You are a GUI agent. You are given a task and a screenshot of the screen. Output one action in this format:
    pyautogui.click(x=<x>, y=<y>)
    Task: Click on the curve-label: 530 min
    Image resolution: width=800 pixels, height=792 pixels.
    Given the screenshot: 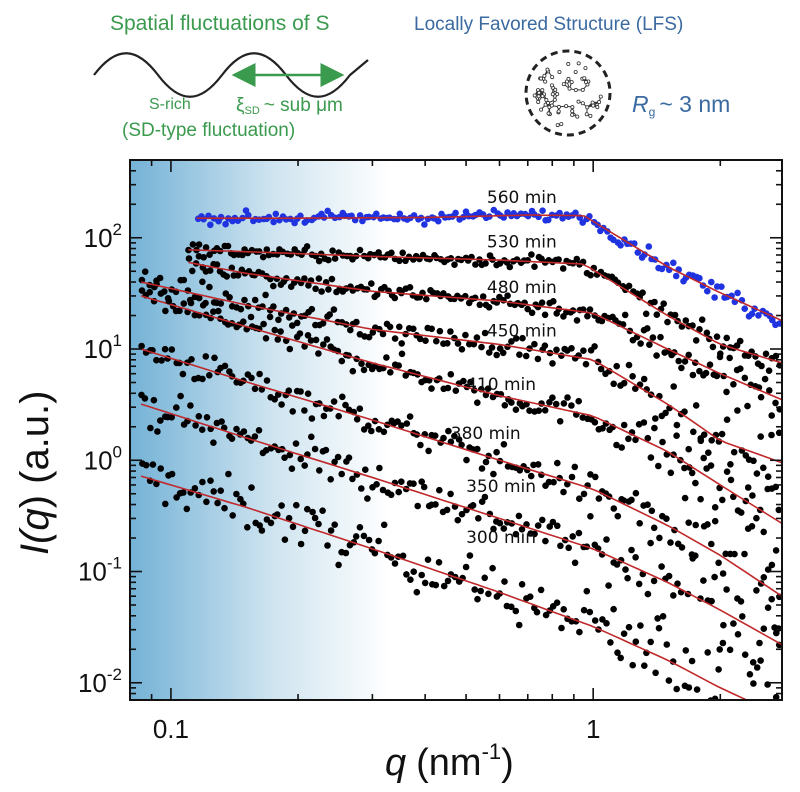 What is the action you would take?
    pyautogui.click(x=522, y=242)
    